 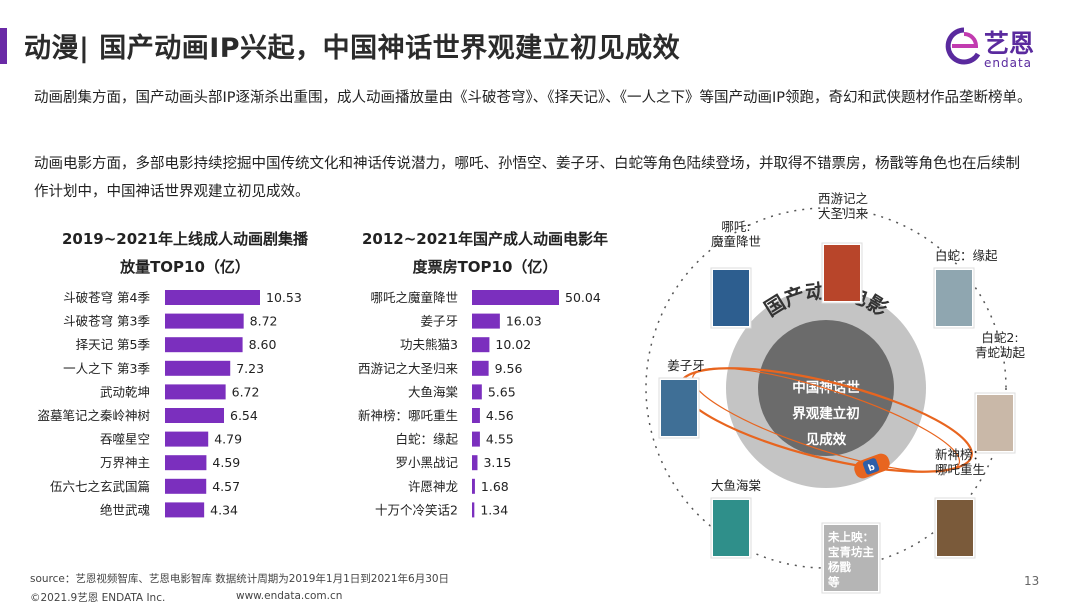 What do you see at coordinates (416, 509) in the screenshot?
I see `chart2-category-label: 十万个冷笑话2` at bounding box center [416, 509].